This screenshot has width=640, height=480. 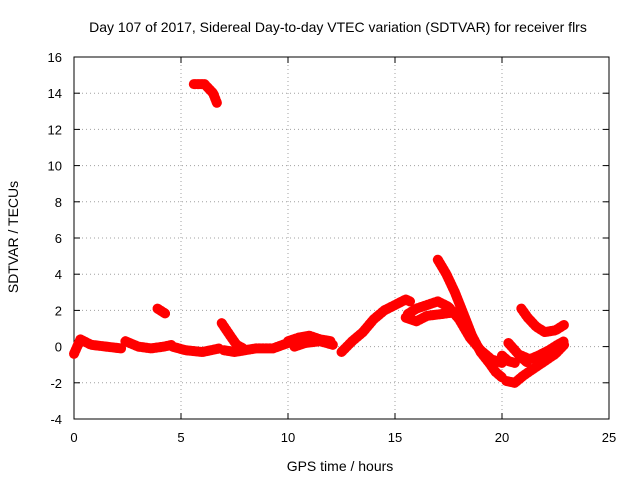 What do you see at coordinates (288, 437) in the screenshot?
I see `x-tick-label: 10` at bounding box center [288, 437].